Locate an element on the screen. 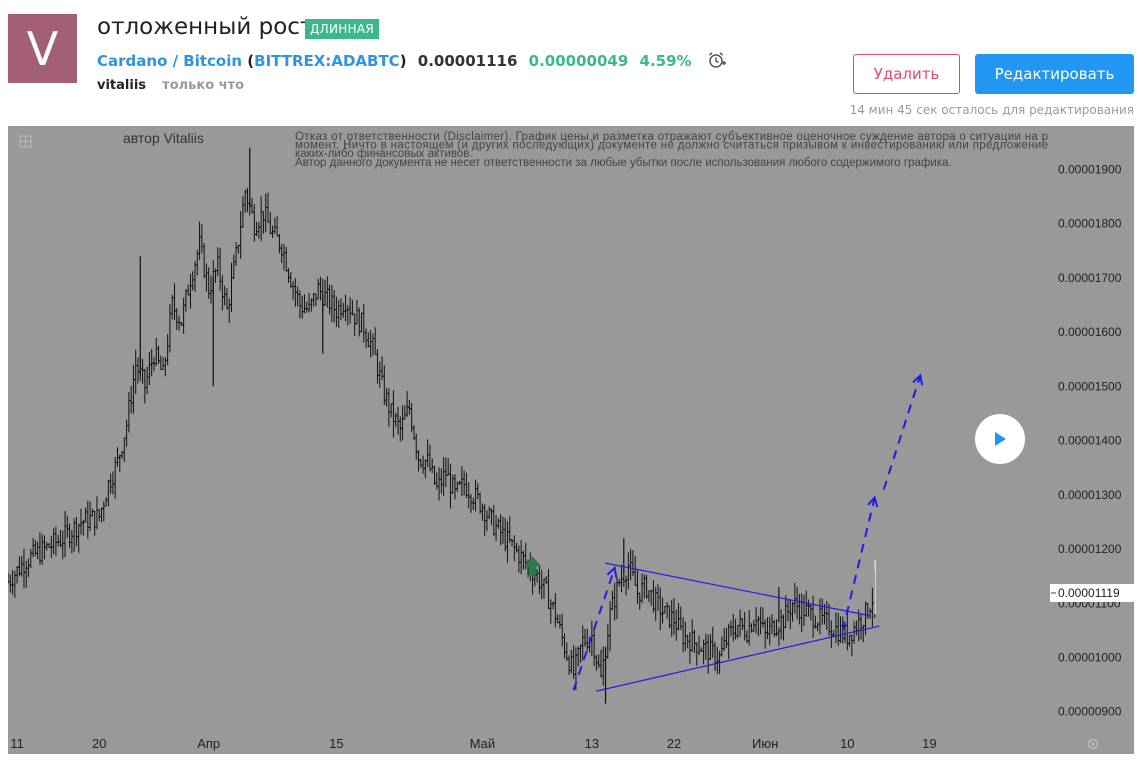  price-change: 0.00000049 is located at coordinates (578, 61).